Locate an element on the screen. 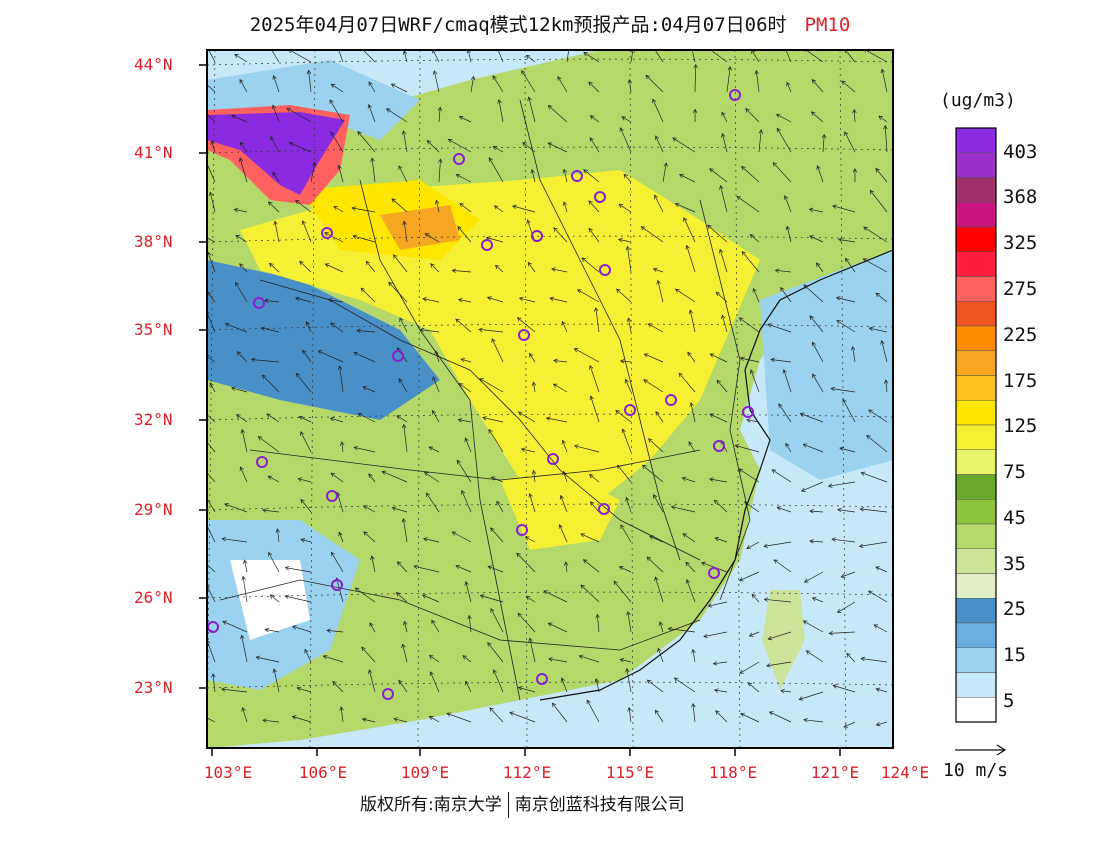  clean-air-southwest is located at coordinates (270, 600).